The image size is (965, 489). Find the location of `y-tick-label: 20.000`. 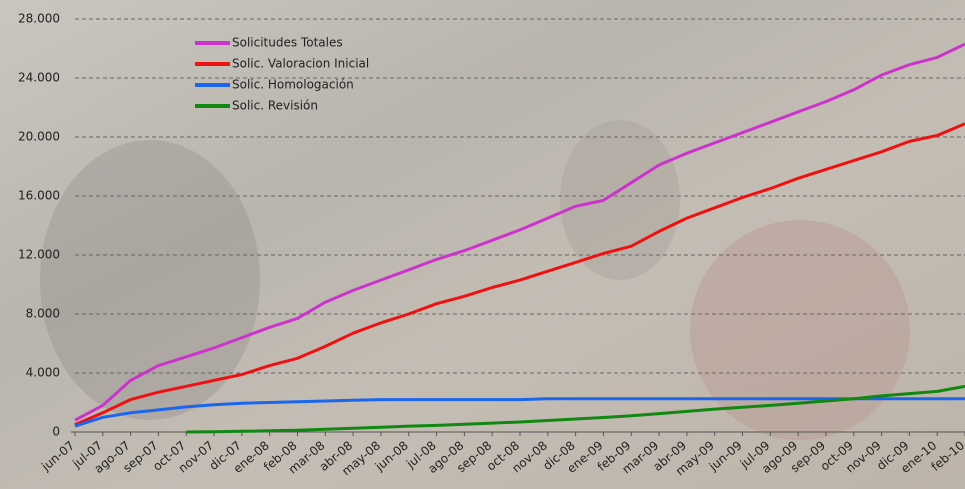

y-tick-label: 20.000 is located at coordinates (39, 137).